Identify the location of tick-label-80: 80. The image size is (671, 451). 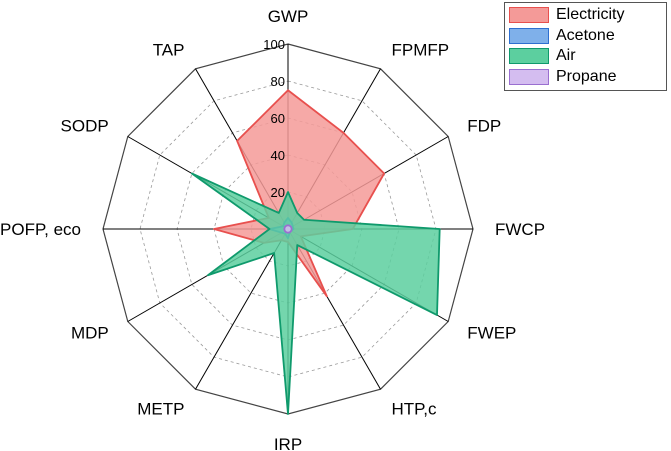
(278, 81).